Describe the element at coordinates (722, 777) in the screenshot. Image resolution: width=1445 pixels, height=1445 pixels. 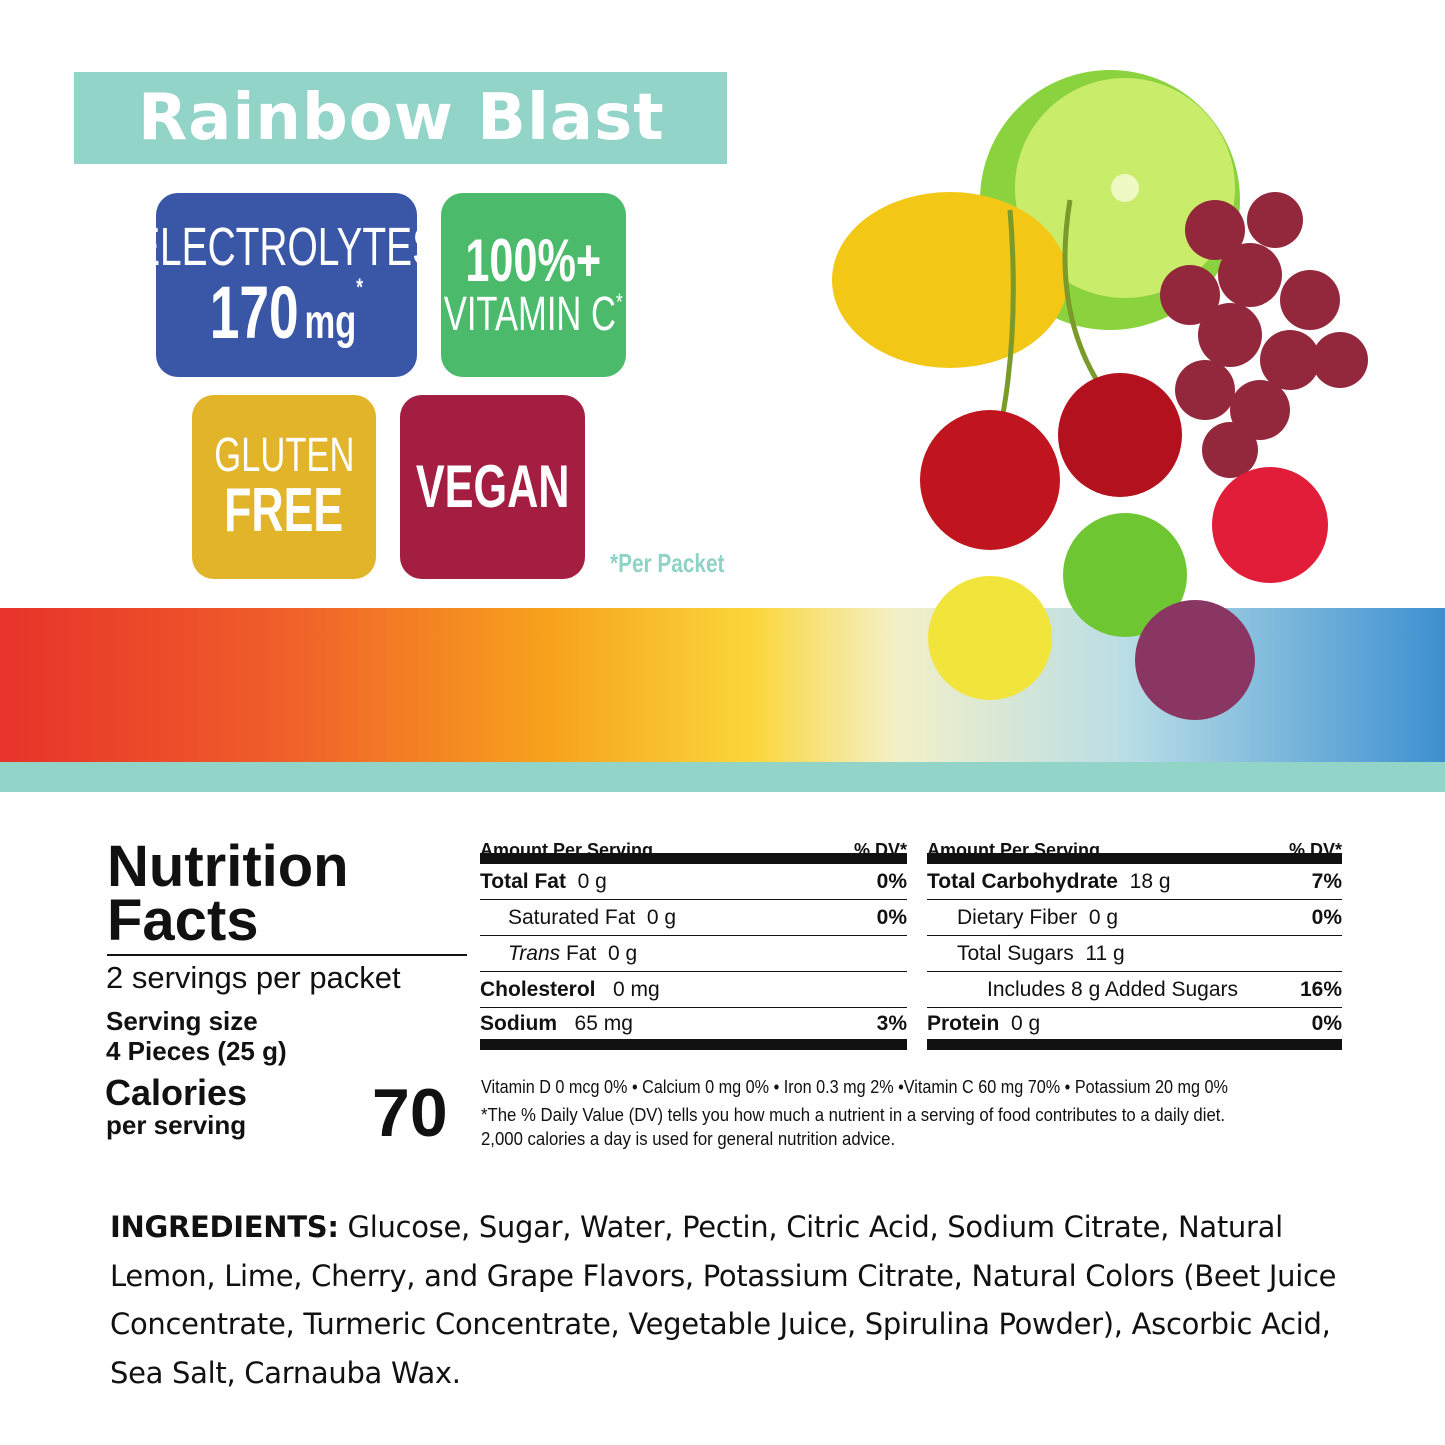
I see `teal-stripe` at that location.